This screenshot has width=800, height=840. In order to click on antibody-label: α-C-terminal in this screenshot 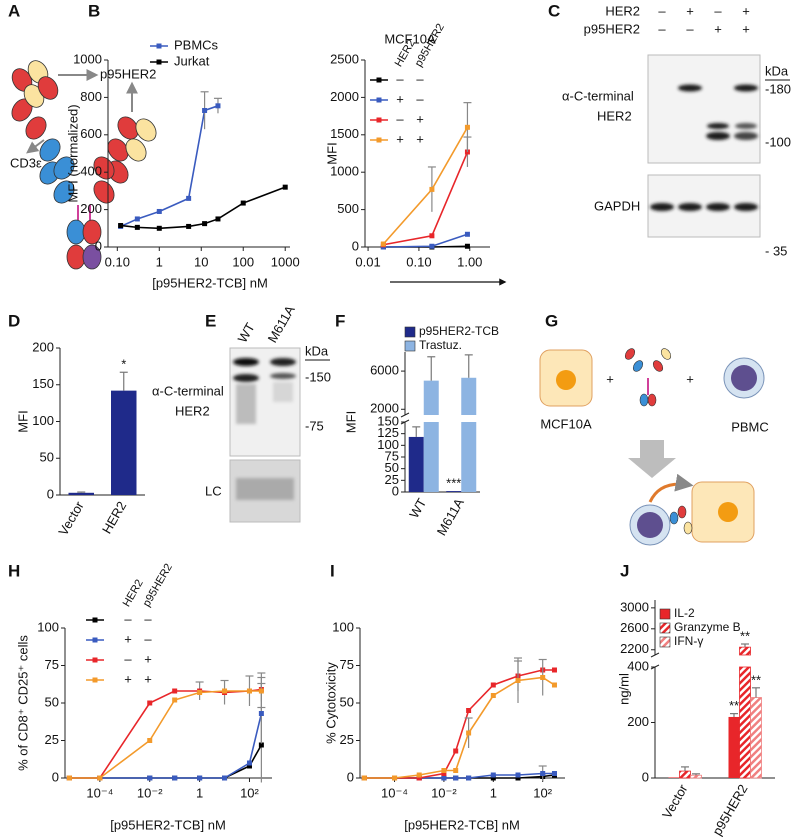, I will do `click(188, 390)`.